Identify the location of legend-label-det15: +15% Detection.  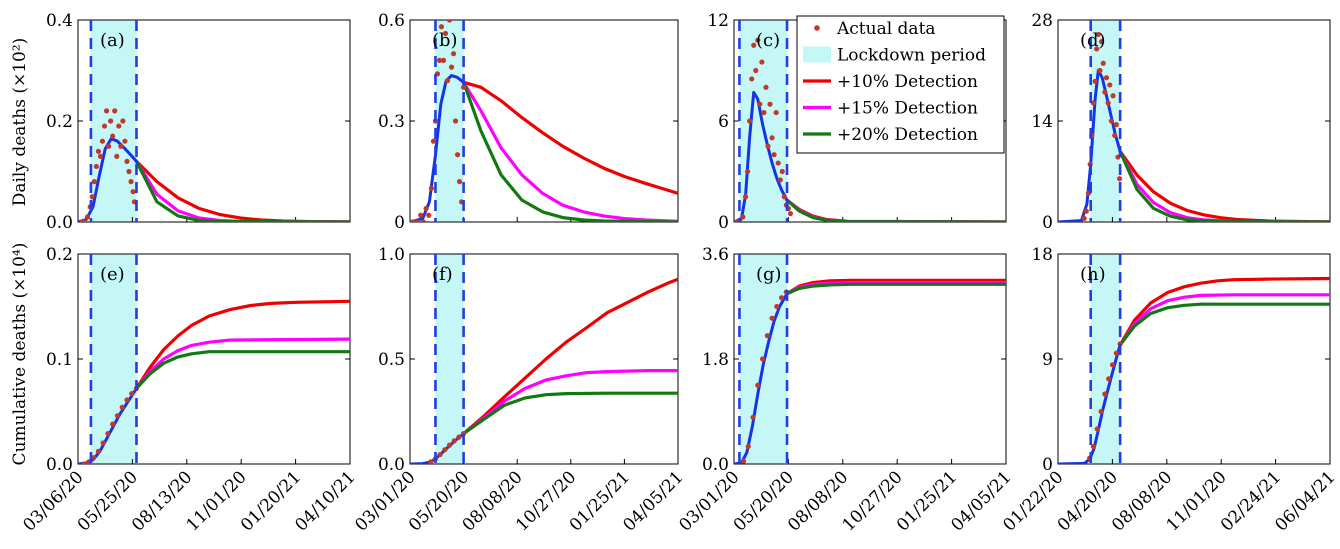
(907, 109).